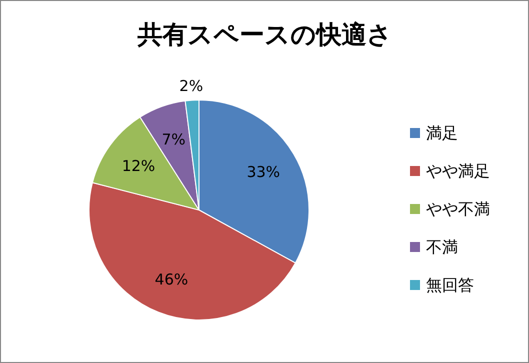 This screenshot has height=363, width=529. What do you see at coordinates (174, 139) in the screenshot?
I see `data-label: 7%` at bounding box center [174, 139].